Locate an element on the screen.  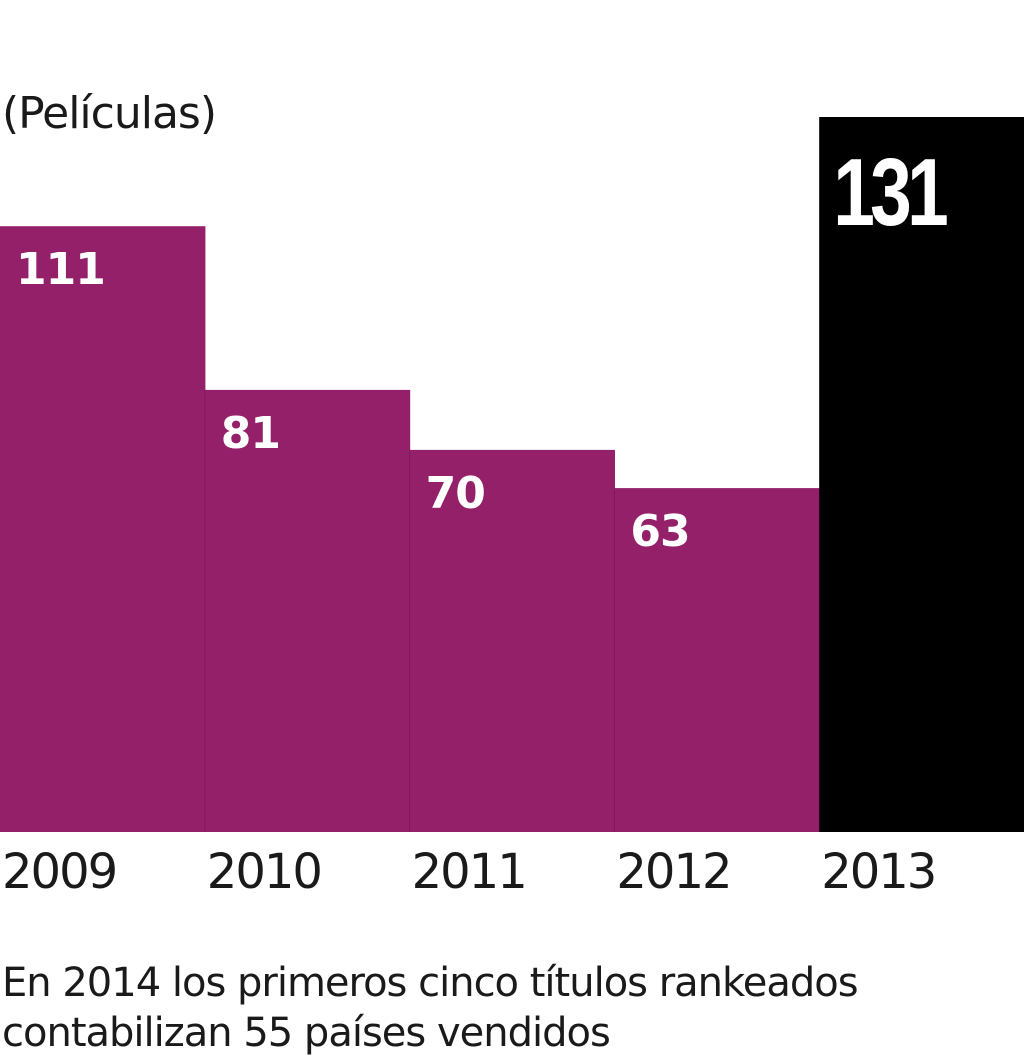
x-tick-label-2009: 2009 is located at coordinates (59, 872).